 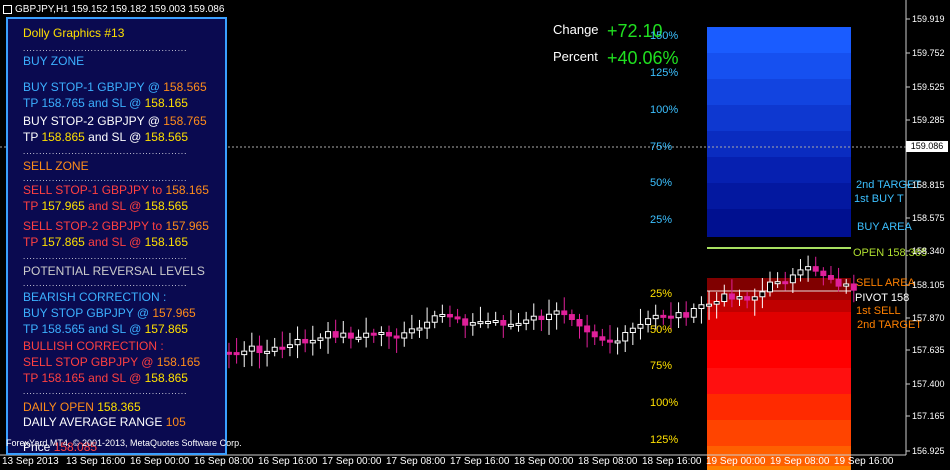 I want to click on sell-area-label: SELL AREA, so click(x=885, y=283).